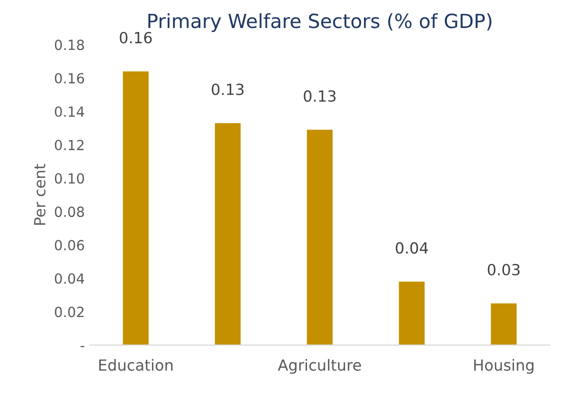 This screenshot has height=406, width=561. I want to click on data-label: 0.03, so click(504, 270).